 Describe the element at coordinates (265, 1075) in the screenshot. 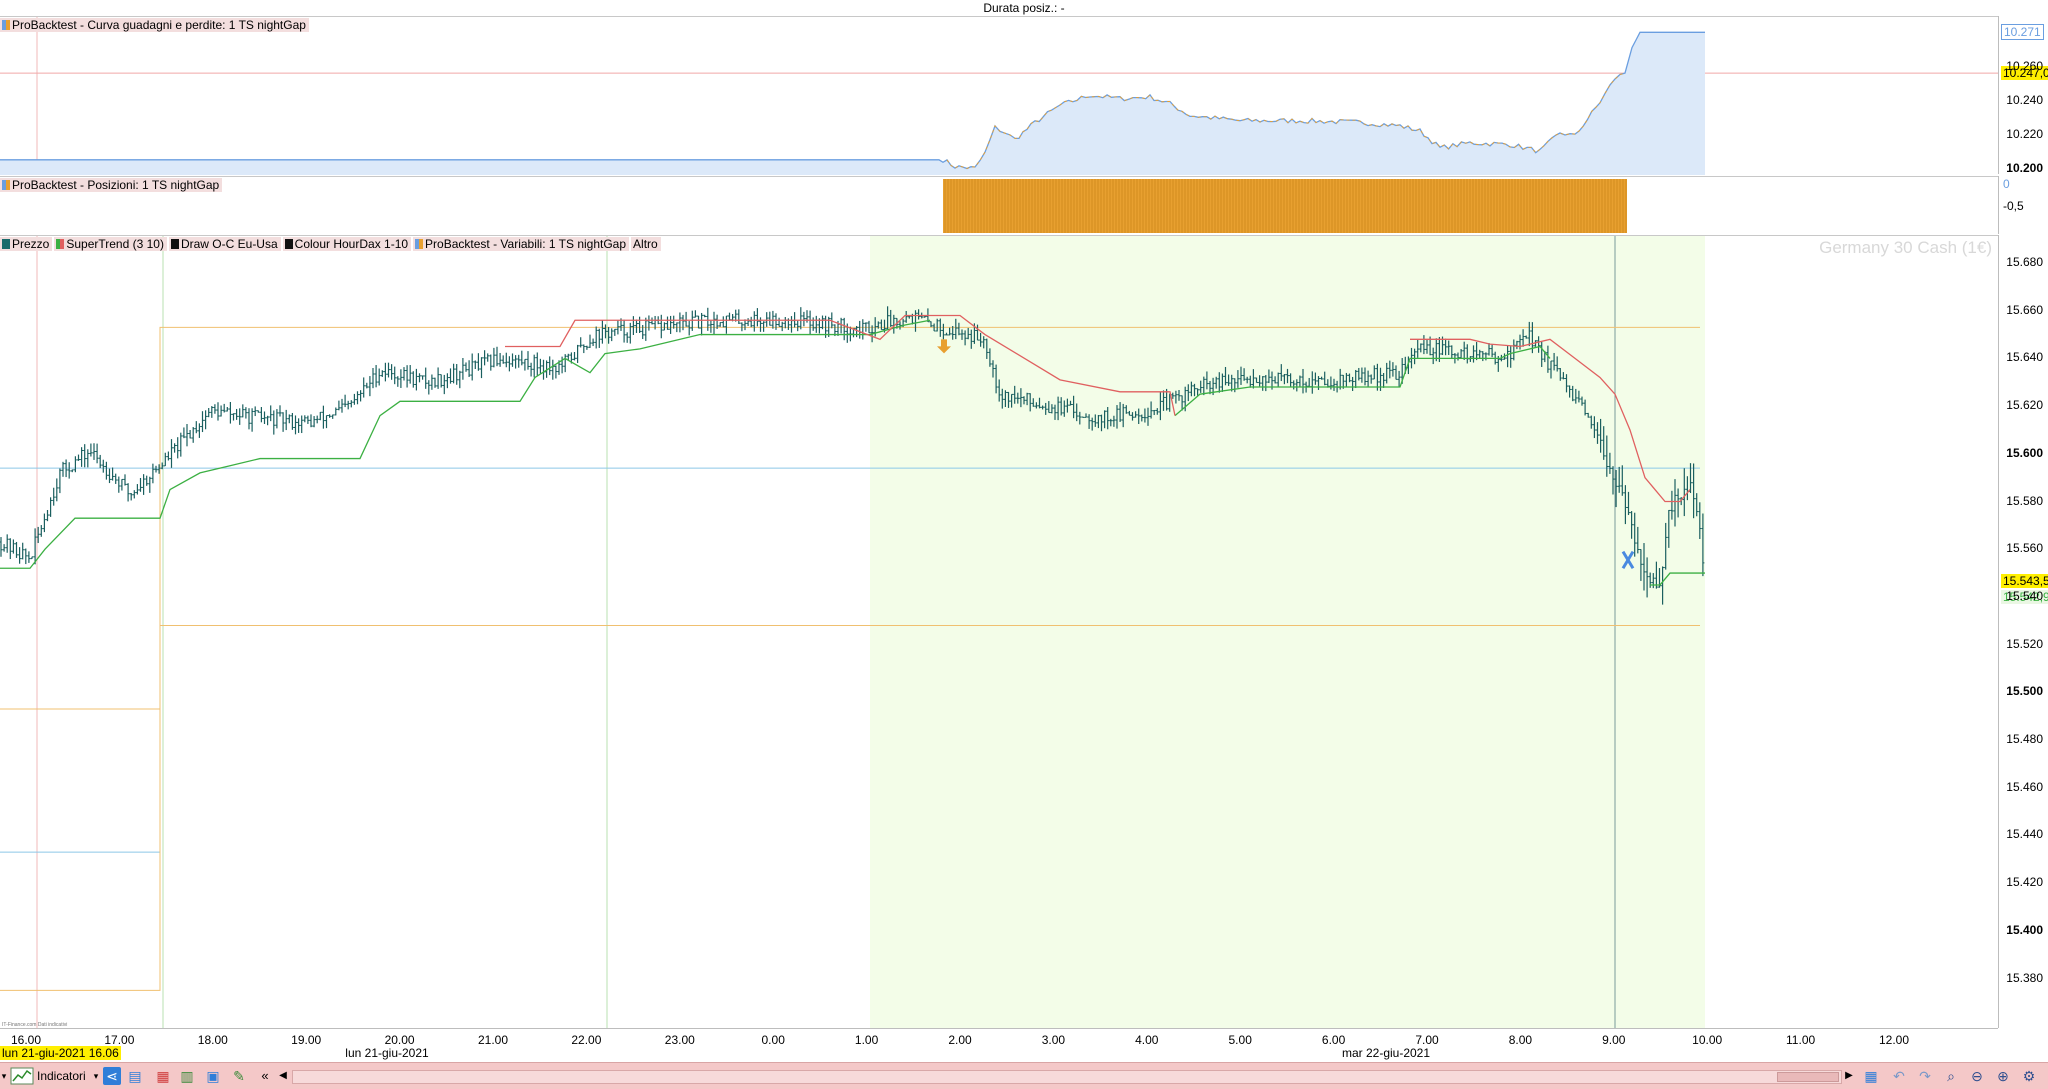

I see `scroll-start-icon: «` at that location.